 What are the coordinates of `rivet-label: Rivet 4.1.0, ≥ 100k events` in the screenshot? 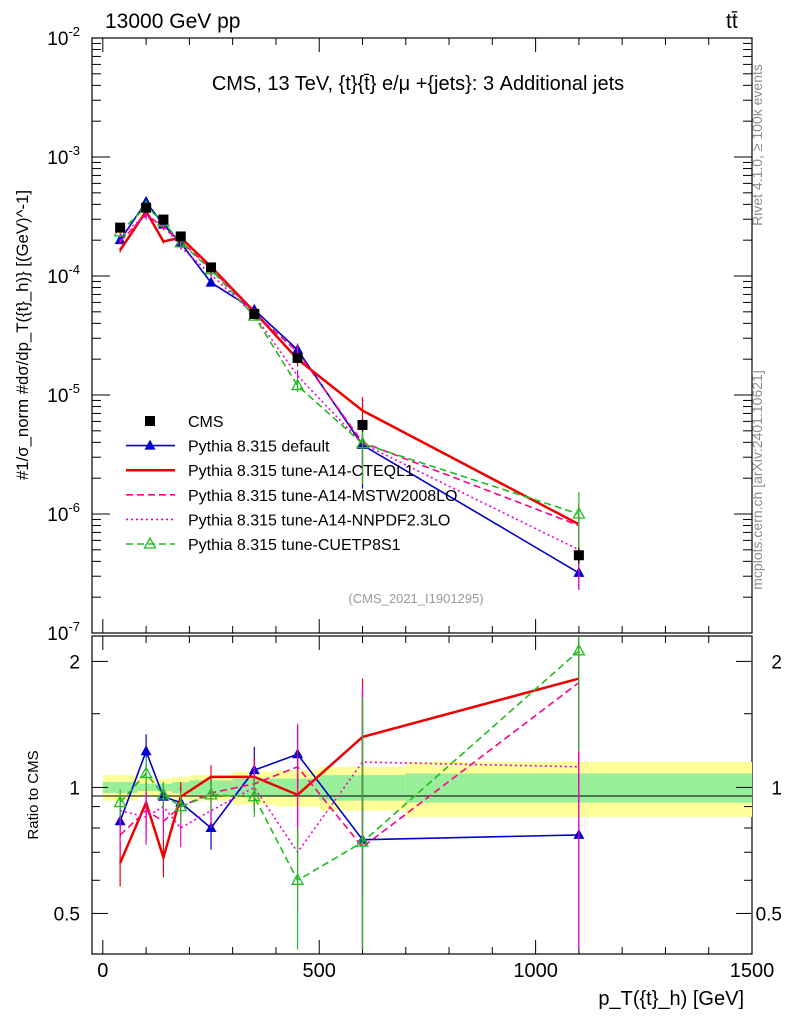 It's located at (757, 145).